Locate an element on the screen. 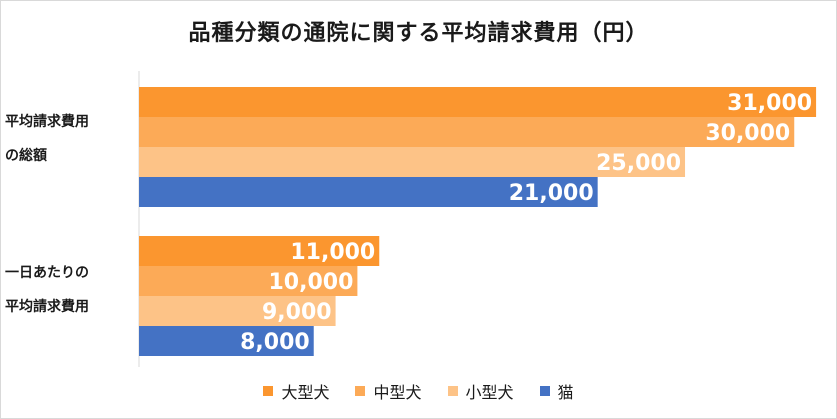 The height and width of the screenshot is (419, 837). bar-daily-large-dog is located at coordinates (259, 251).